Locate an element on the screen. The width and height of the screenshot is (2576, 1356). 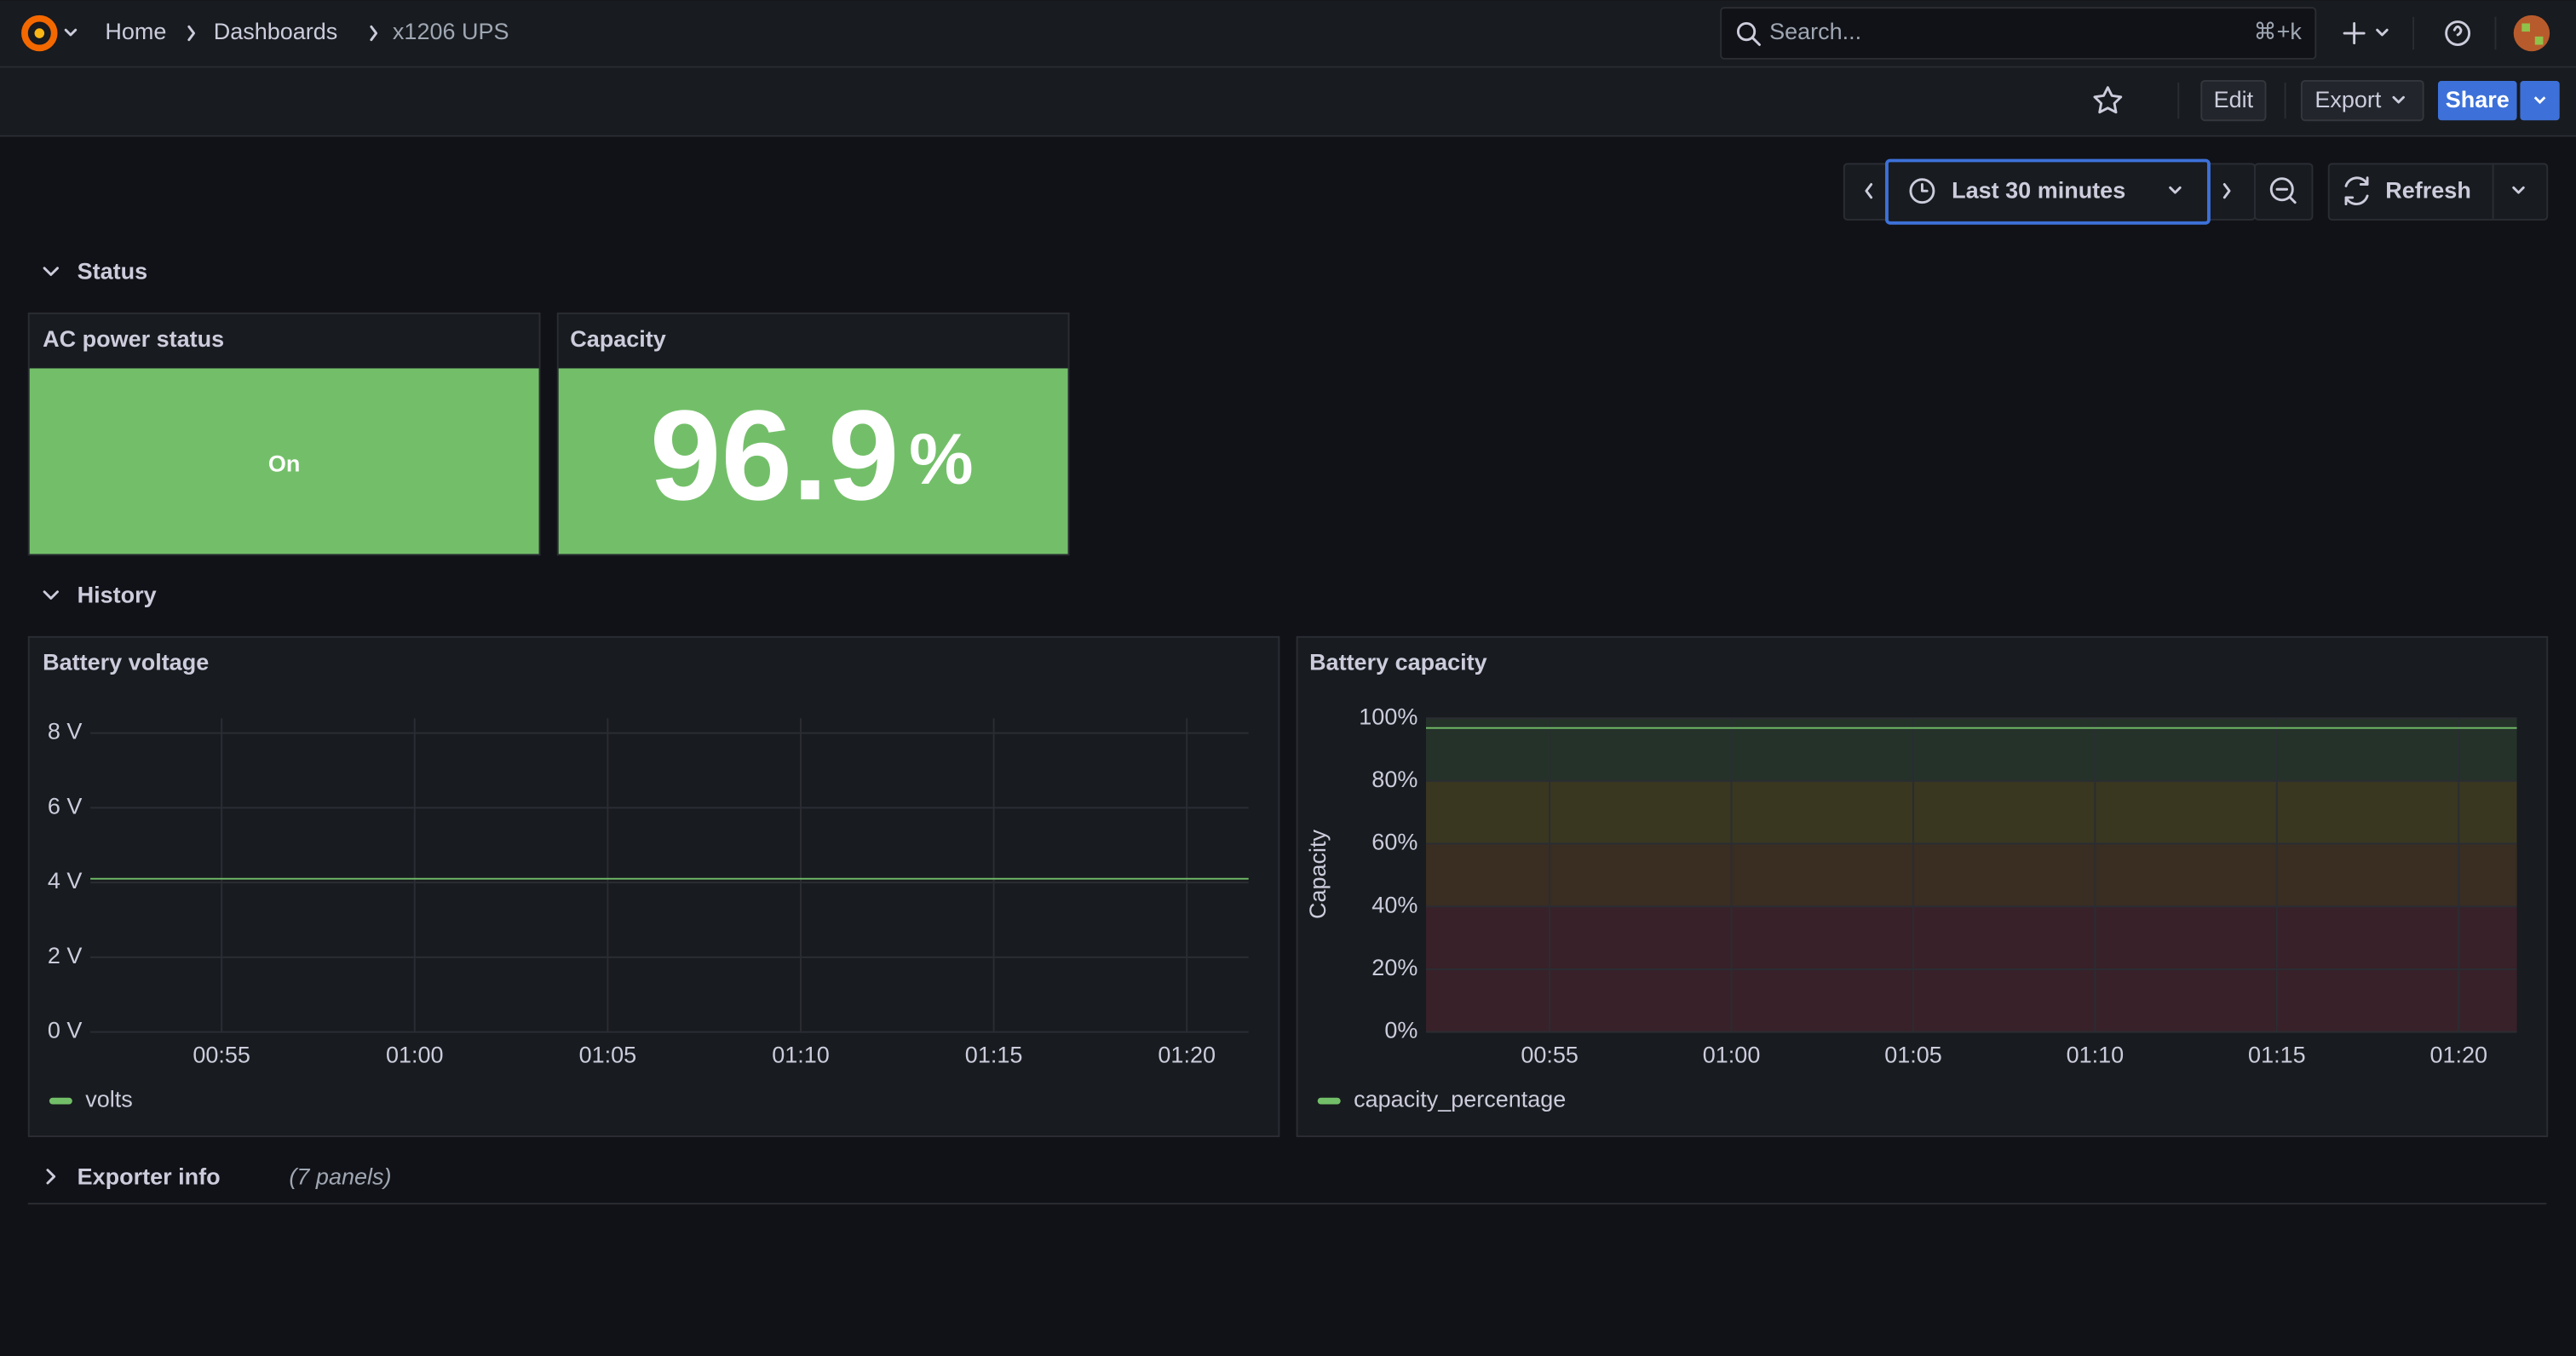
breadcrumb: x1206 UPS is located at coordinates (451, 31).